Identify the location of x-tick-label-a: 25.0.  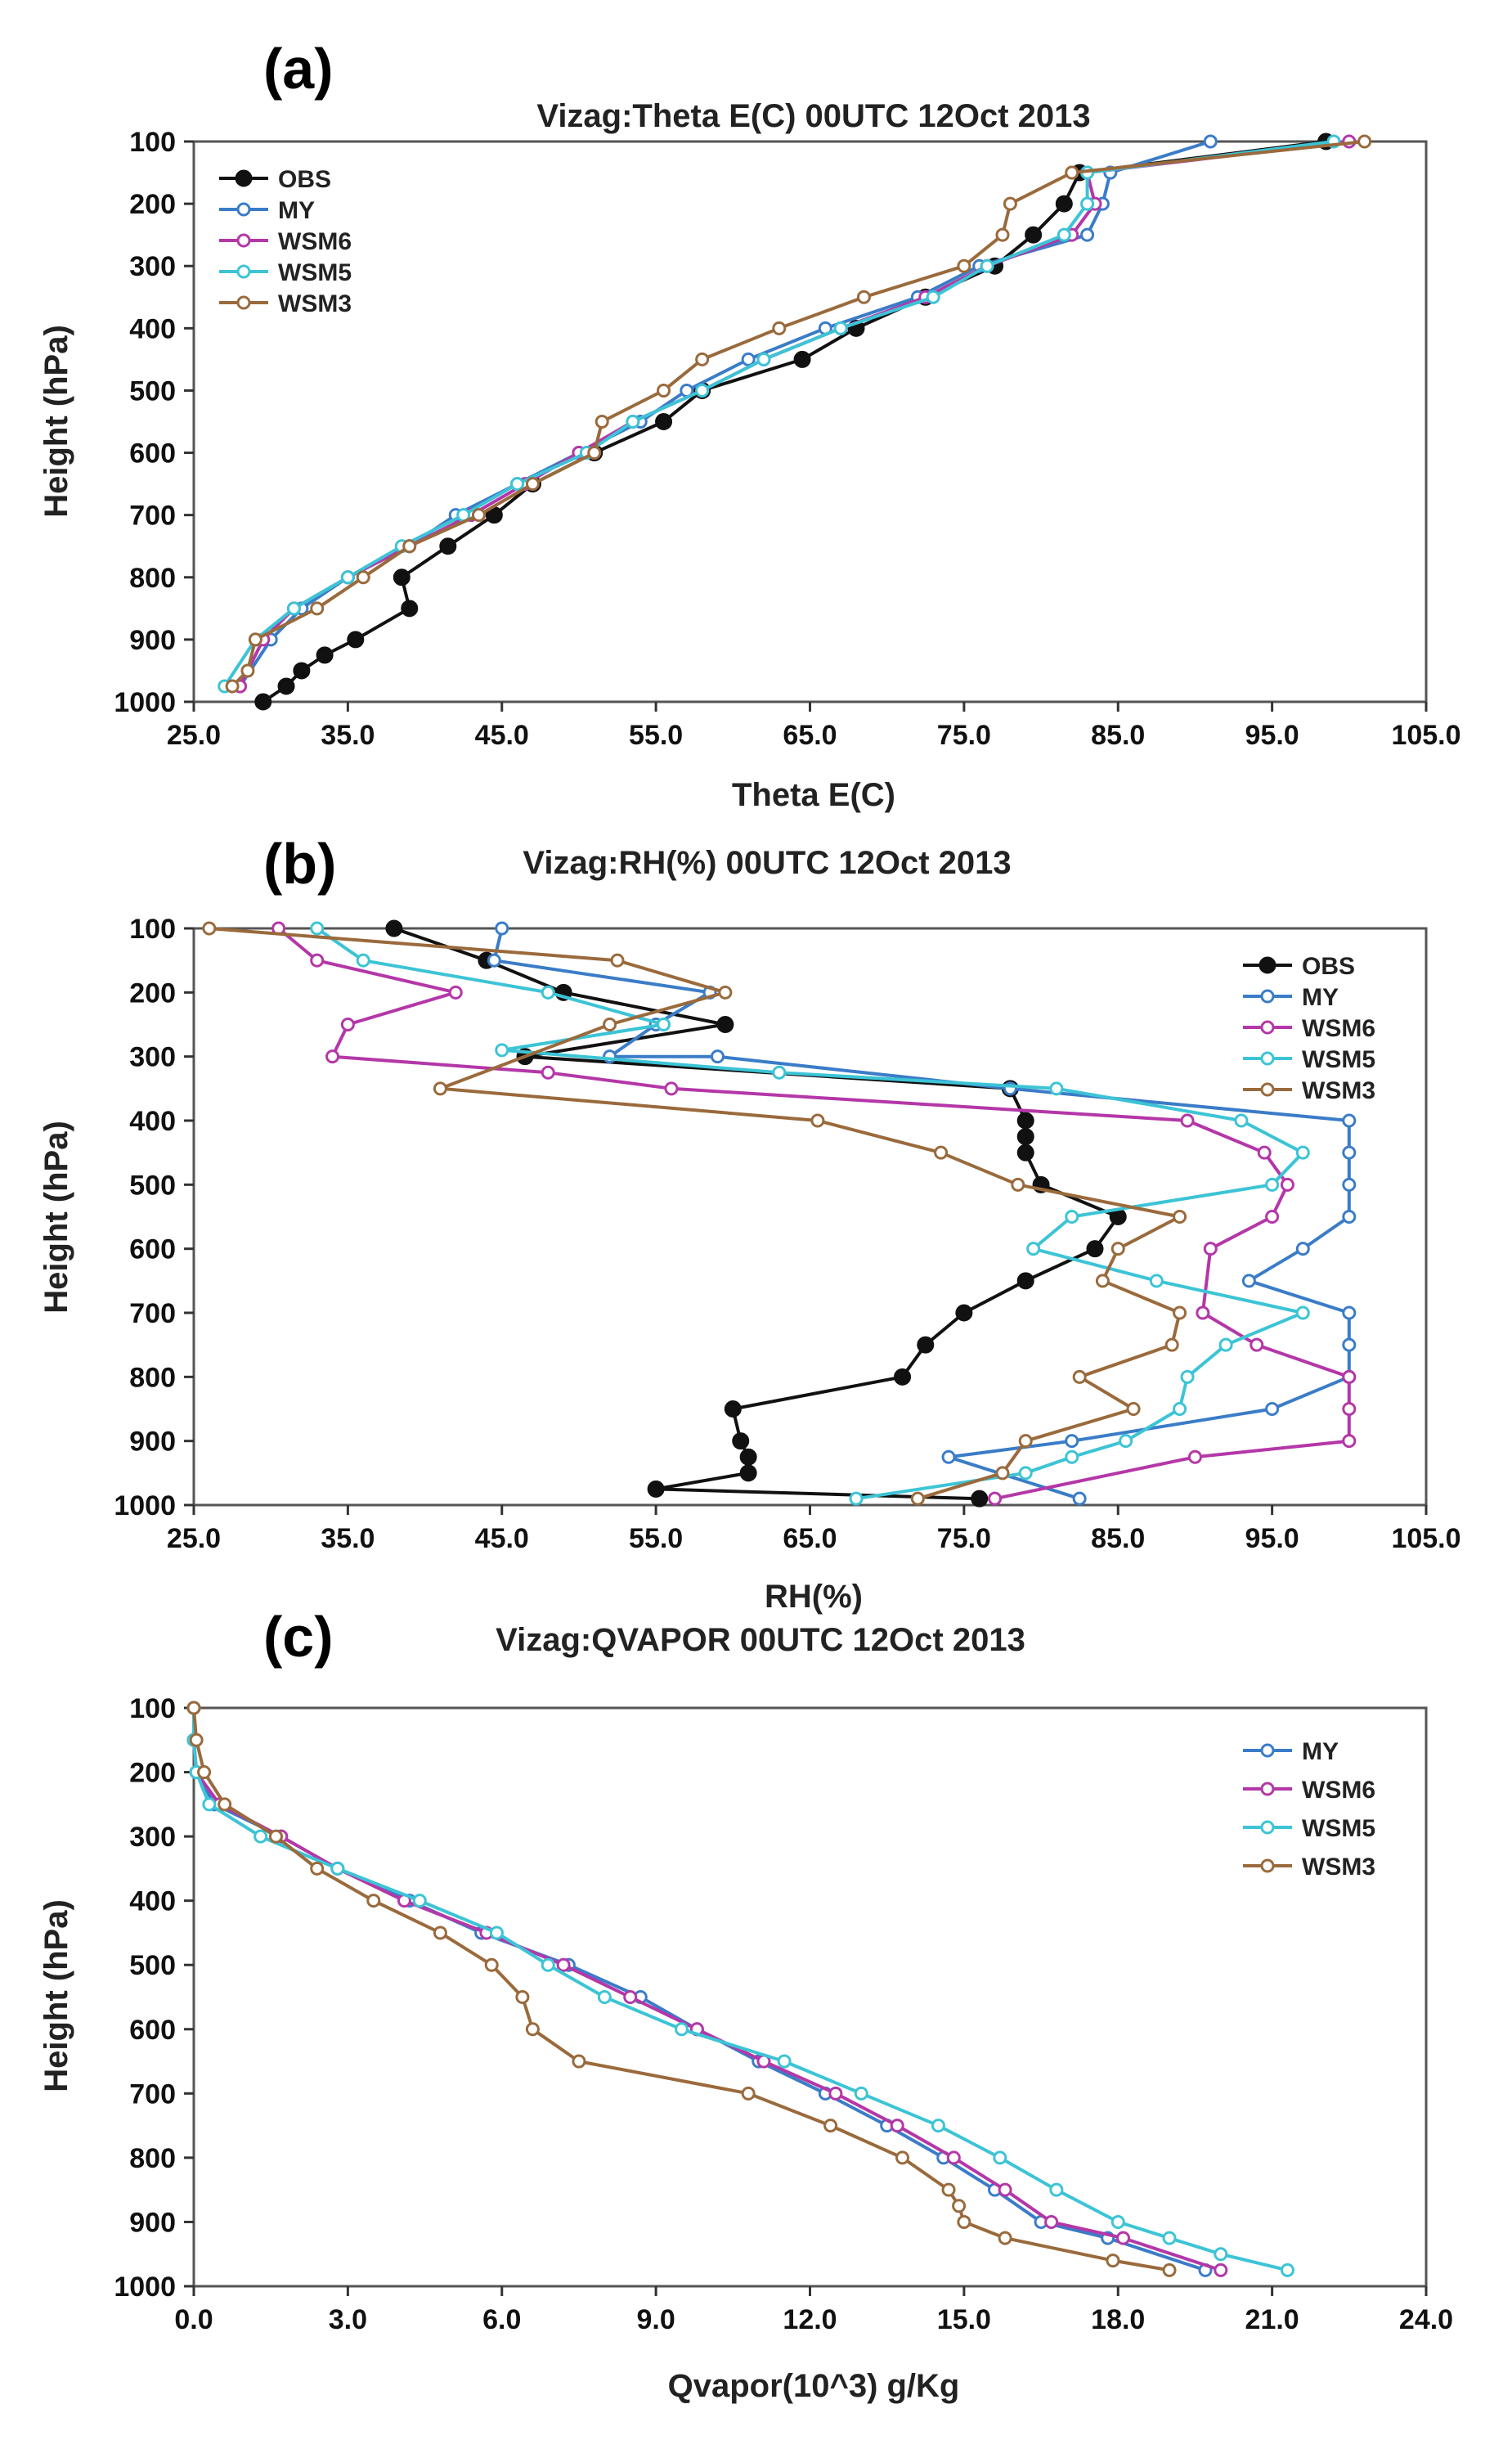
(194, 735).